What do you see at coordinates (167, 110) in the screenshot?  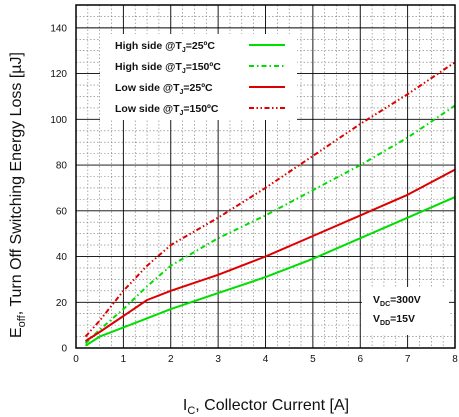 I see `legend-label: Low side @TJ=150ºC` at bounding box center [167, 110].